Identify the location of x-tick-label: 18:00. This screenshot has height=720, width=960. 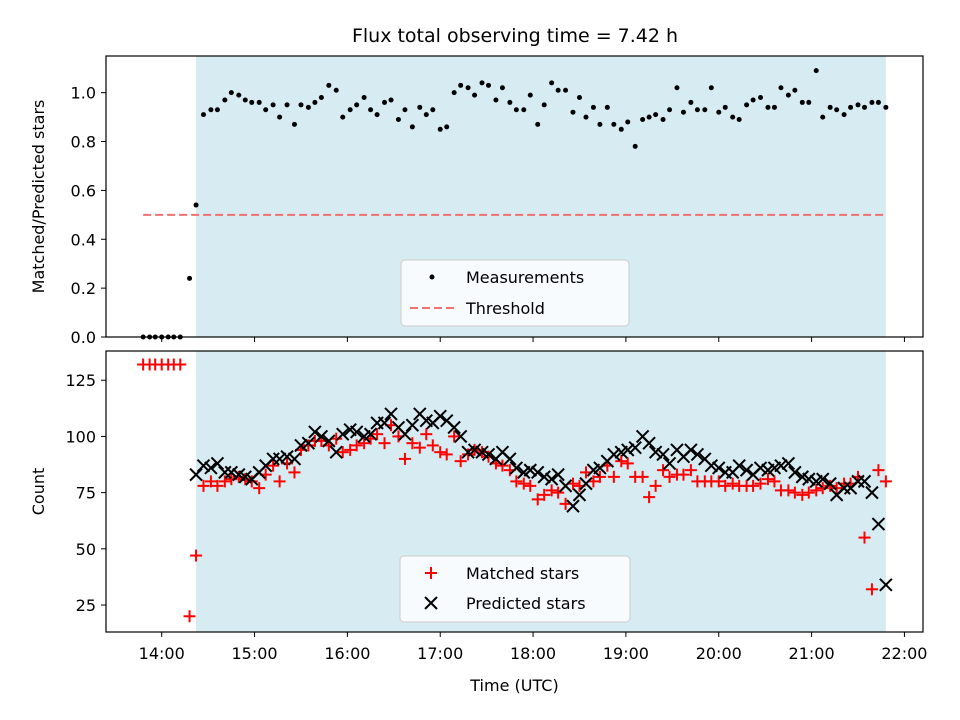
(533, 653).